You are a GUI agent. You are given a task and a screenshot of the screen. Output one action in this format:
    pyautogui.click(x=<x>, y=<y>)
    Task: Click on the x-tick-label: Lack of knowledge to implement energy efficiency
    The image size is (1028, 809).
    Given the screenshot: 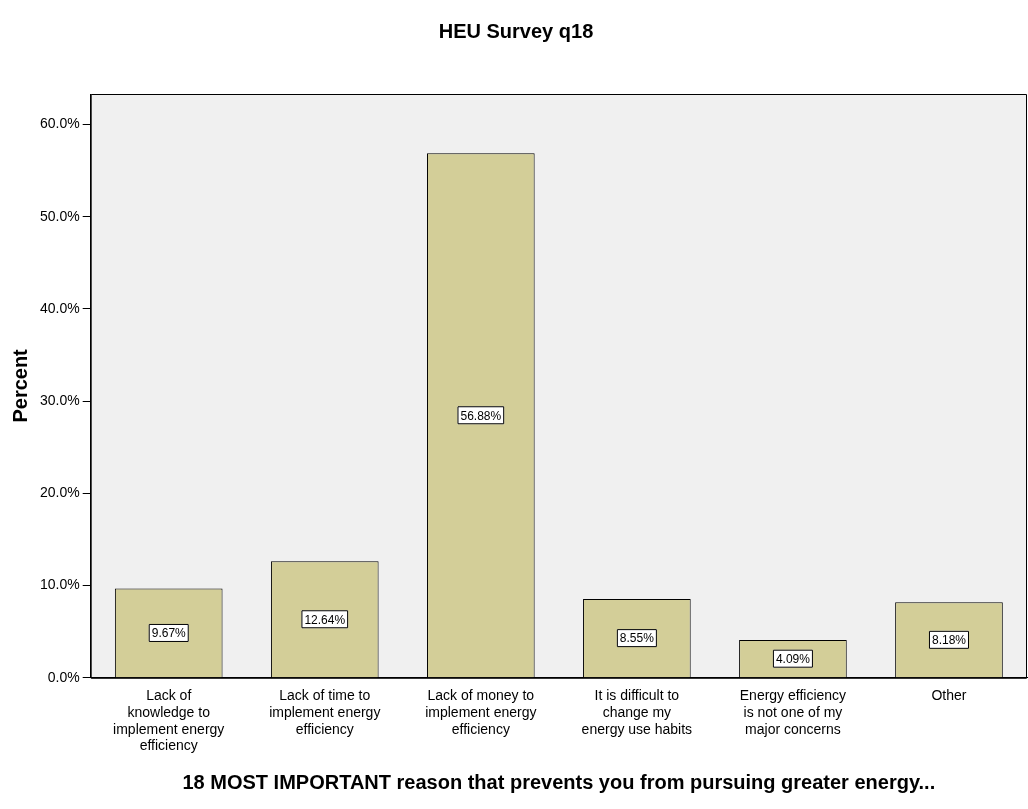 What is the action you would take?
    pyautogui.click(x=169, y=720)
    